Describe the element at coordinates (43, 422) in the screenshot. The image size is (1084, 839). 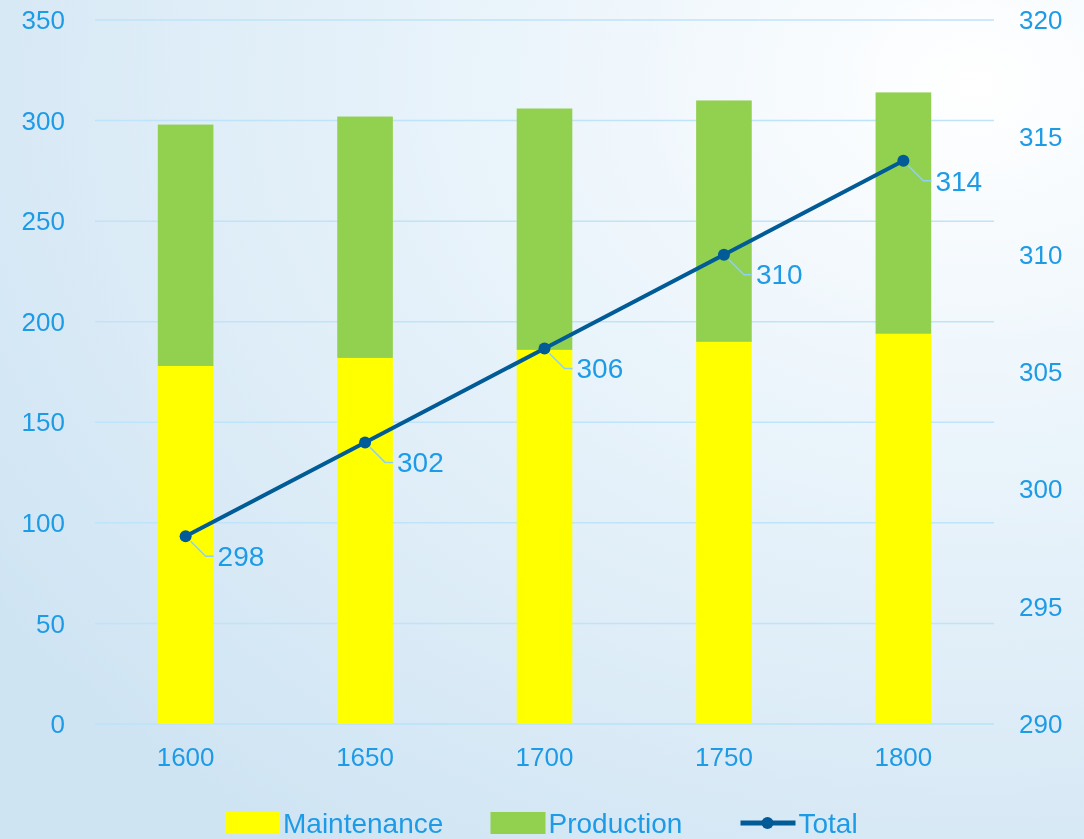
I see `y-tick-label: 150` at that location.